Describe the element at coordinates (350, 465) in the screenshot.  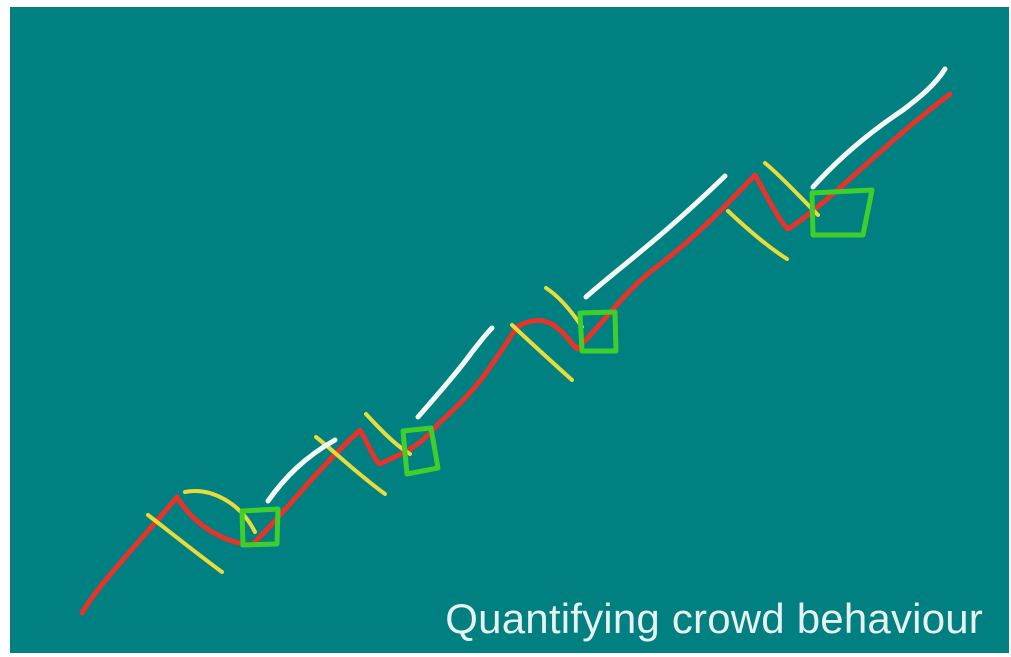
I see `reaction-stroke-2a` at that location.